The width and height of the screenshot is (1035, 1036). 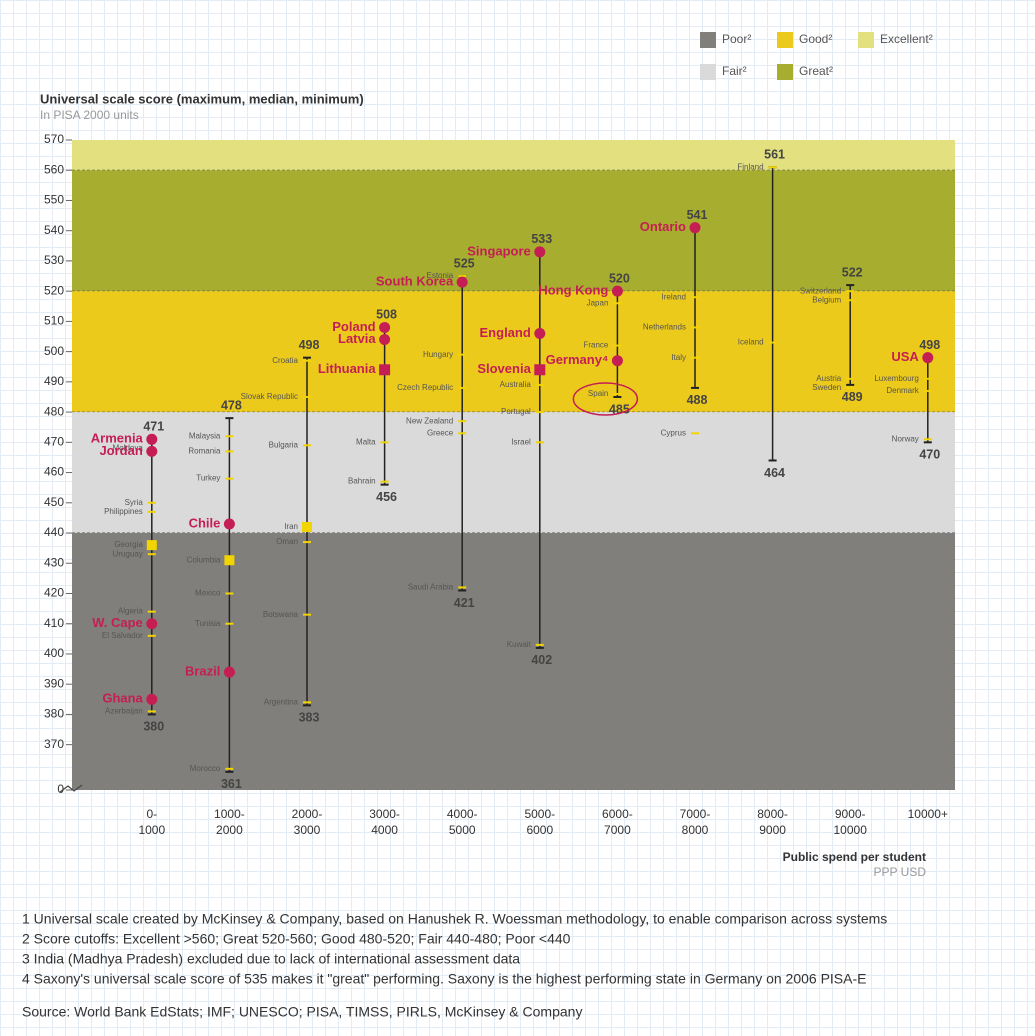 I want to click on y-tick-label: 470, so click(x=54, y=441).